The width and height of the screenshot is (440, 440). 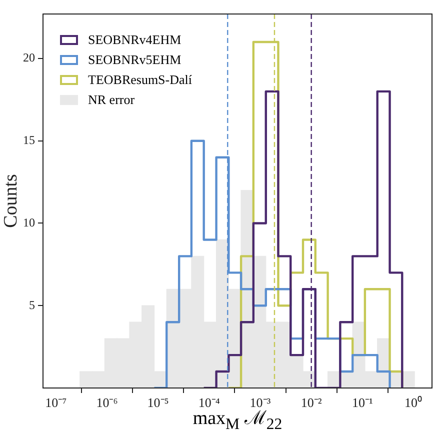 What do you see at coordinates (311, 402) in the screenshot?
I see `x-tick-label: 10⁻²` at bounding box center [311, 402].